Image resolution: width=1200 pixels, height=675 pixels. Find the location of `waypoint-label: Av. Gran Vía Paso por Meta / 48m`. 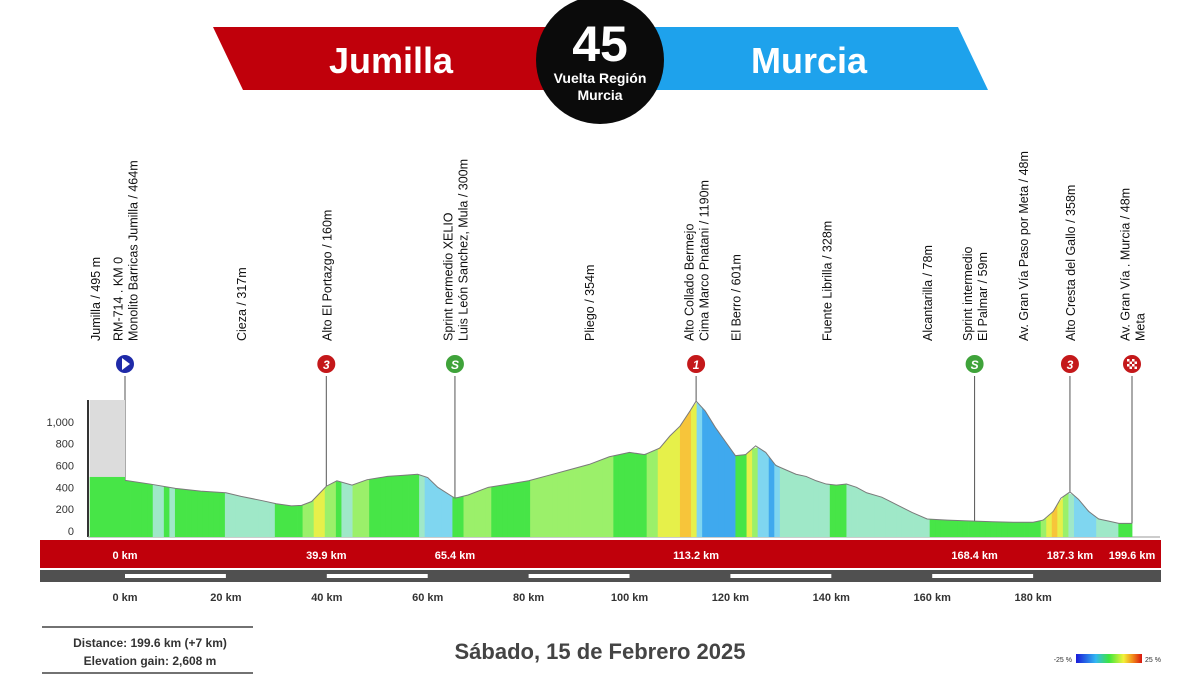

waypoint-label: Av. Gran Vía Paso por Meta / 48m is located at coordinates (1024, 246).